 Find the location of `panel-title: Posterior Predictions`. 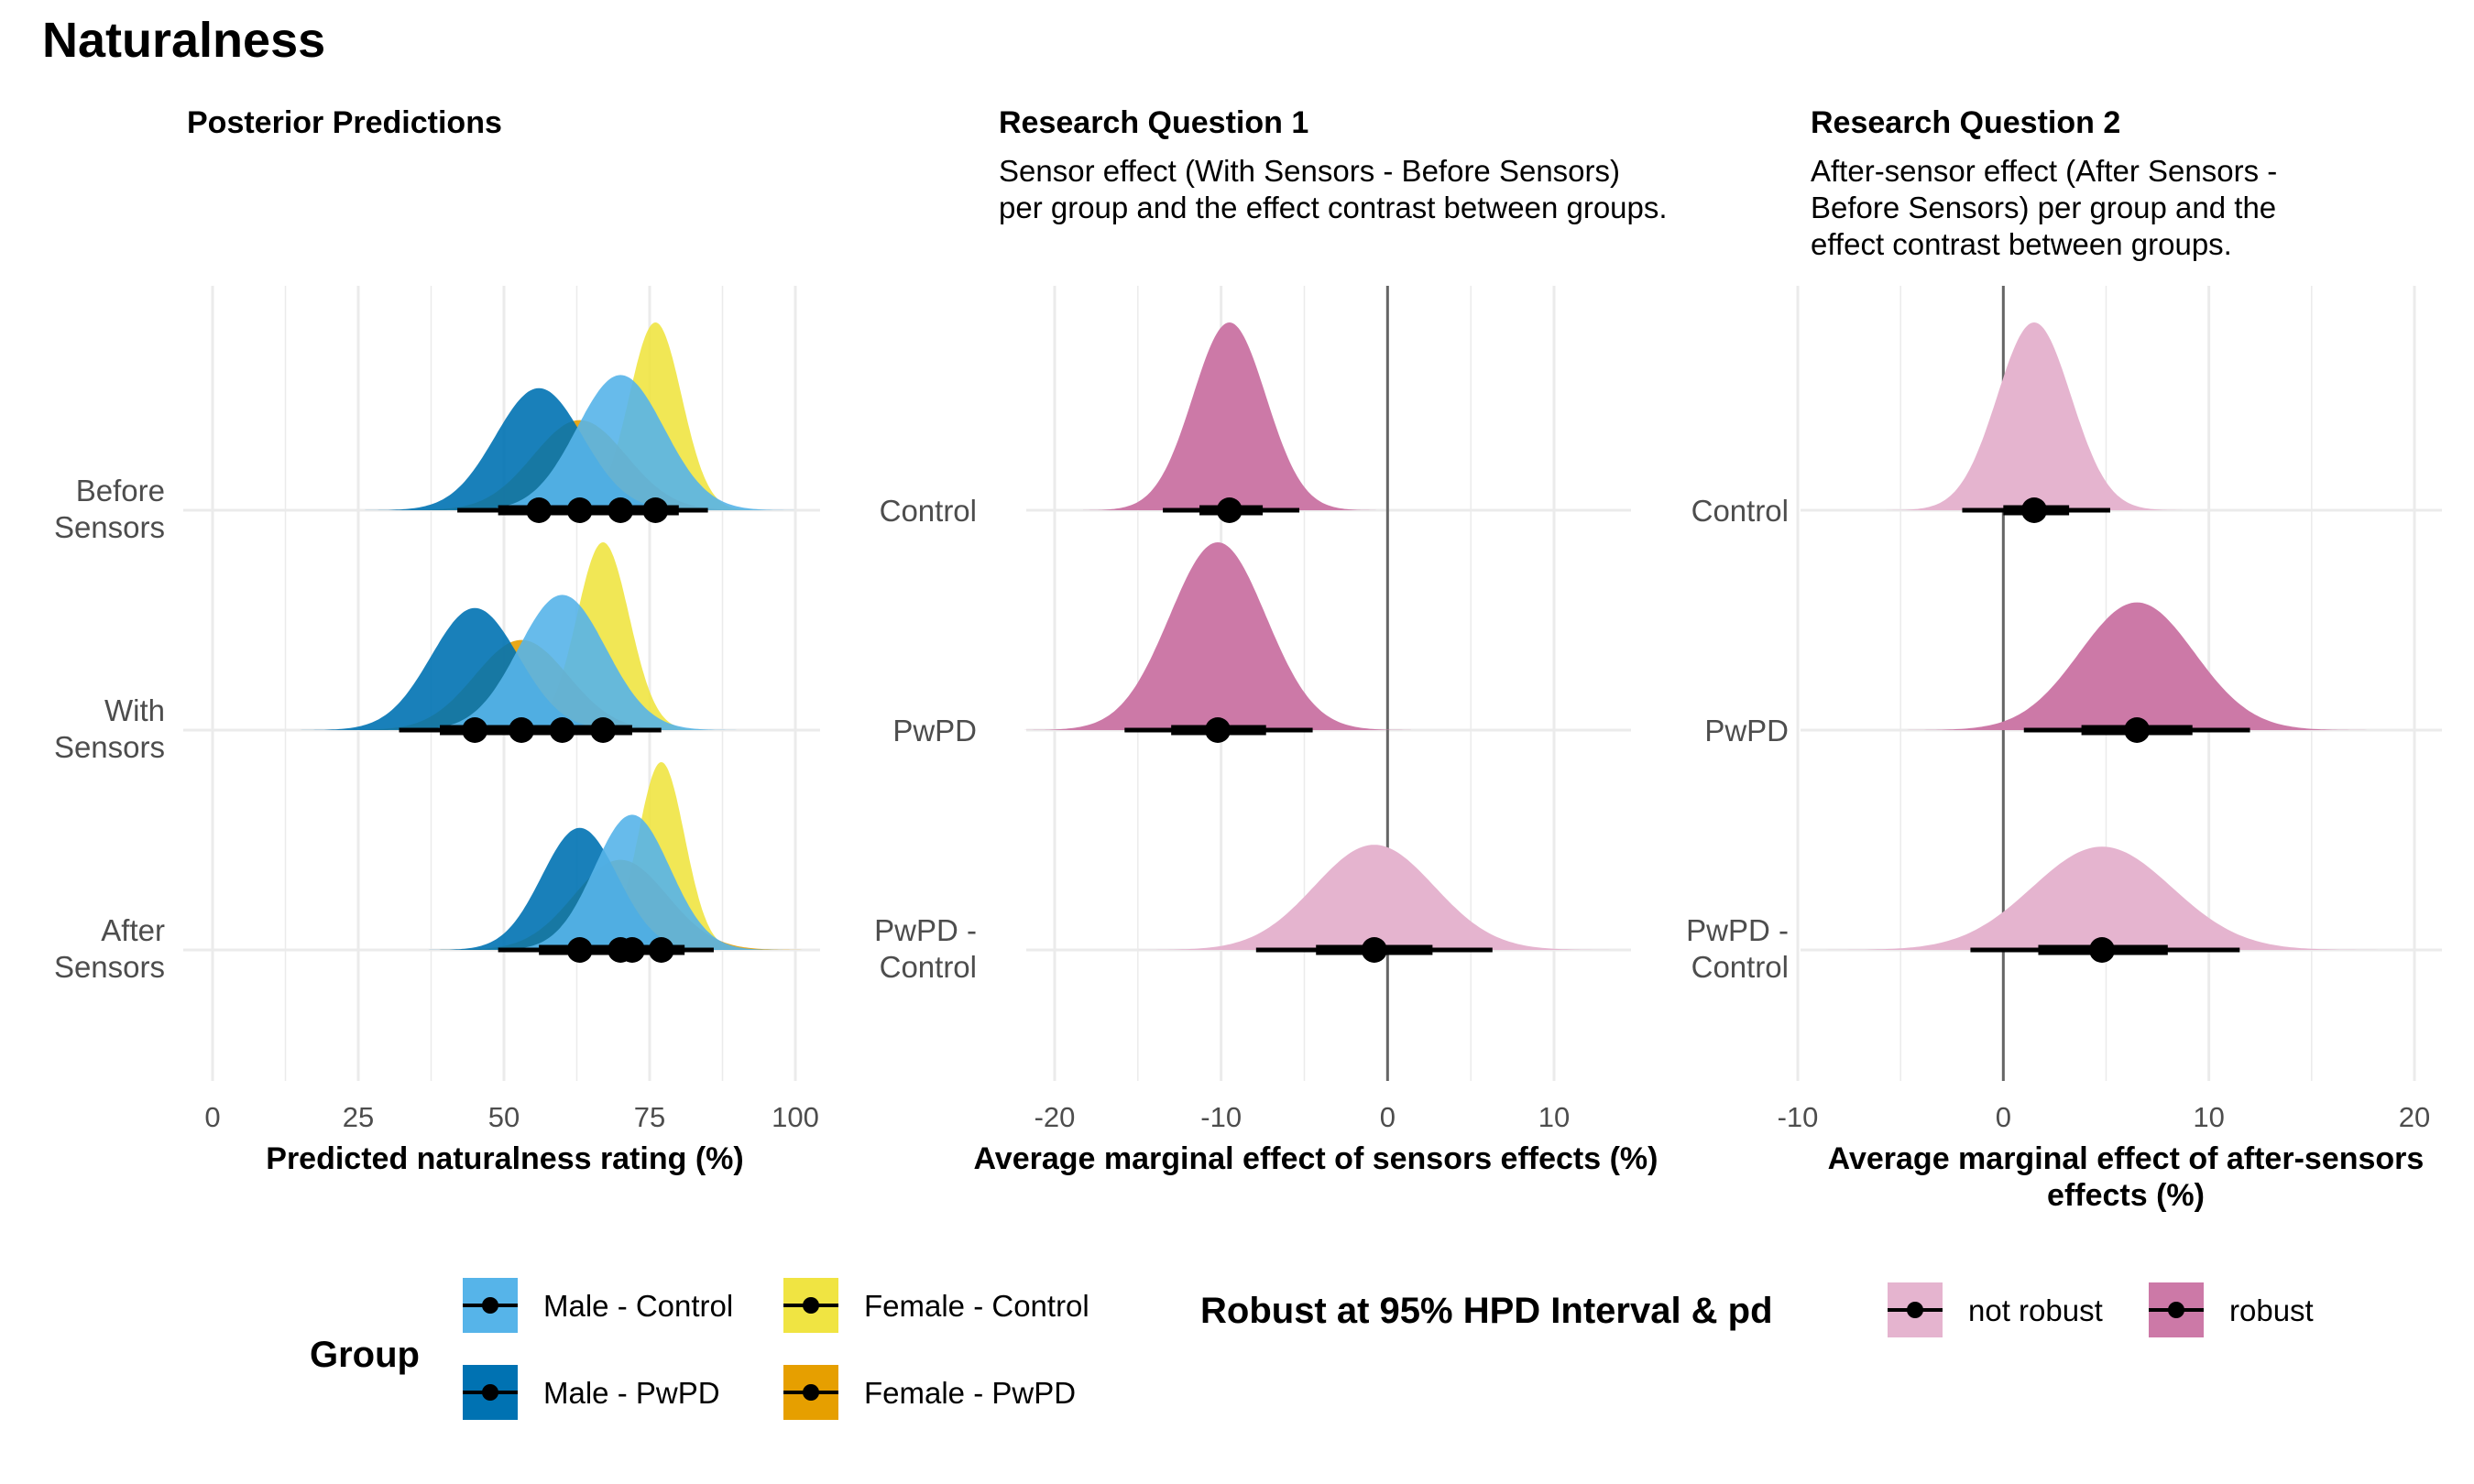

panel-title: Posterior Predictions is located at coordinates (344, 122).